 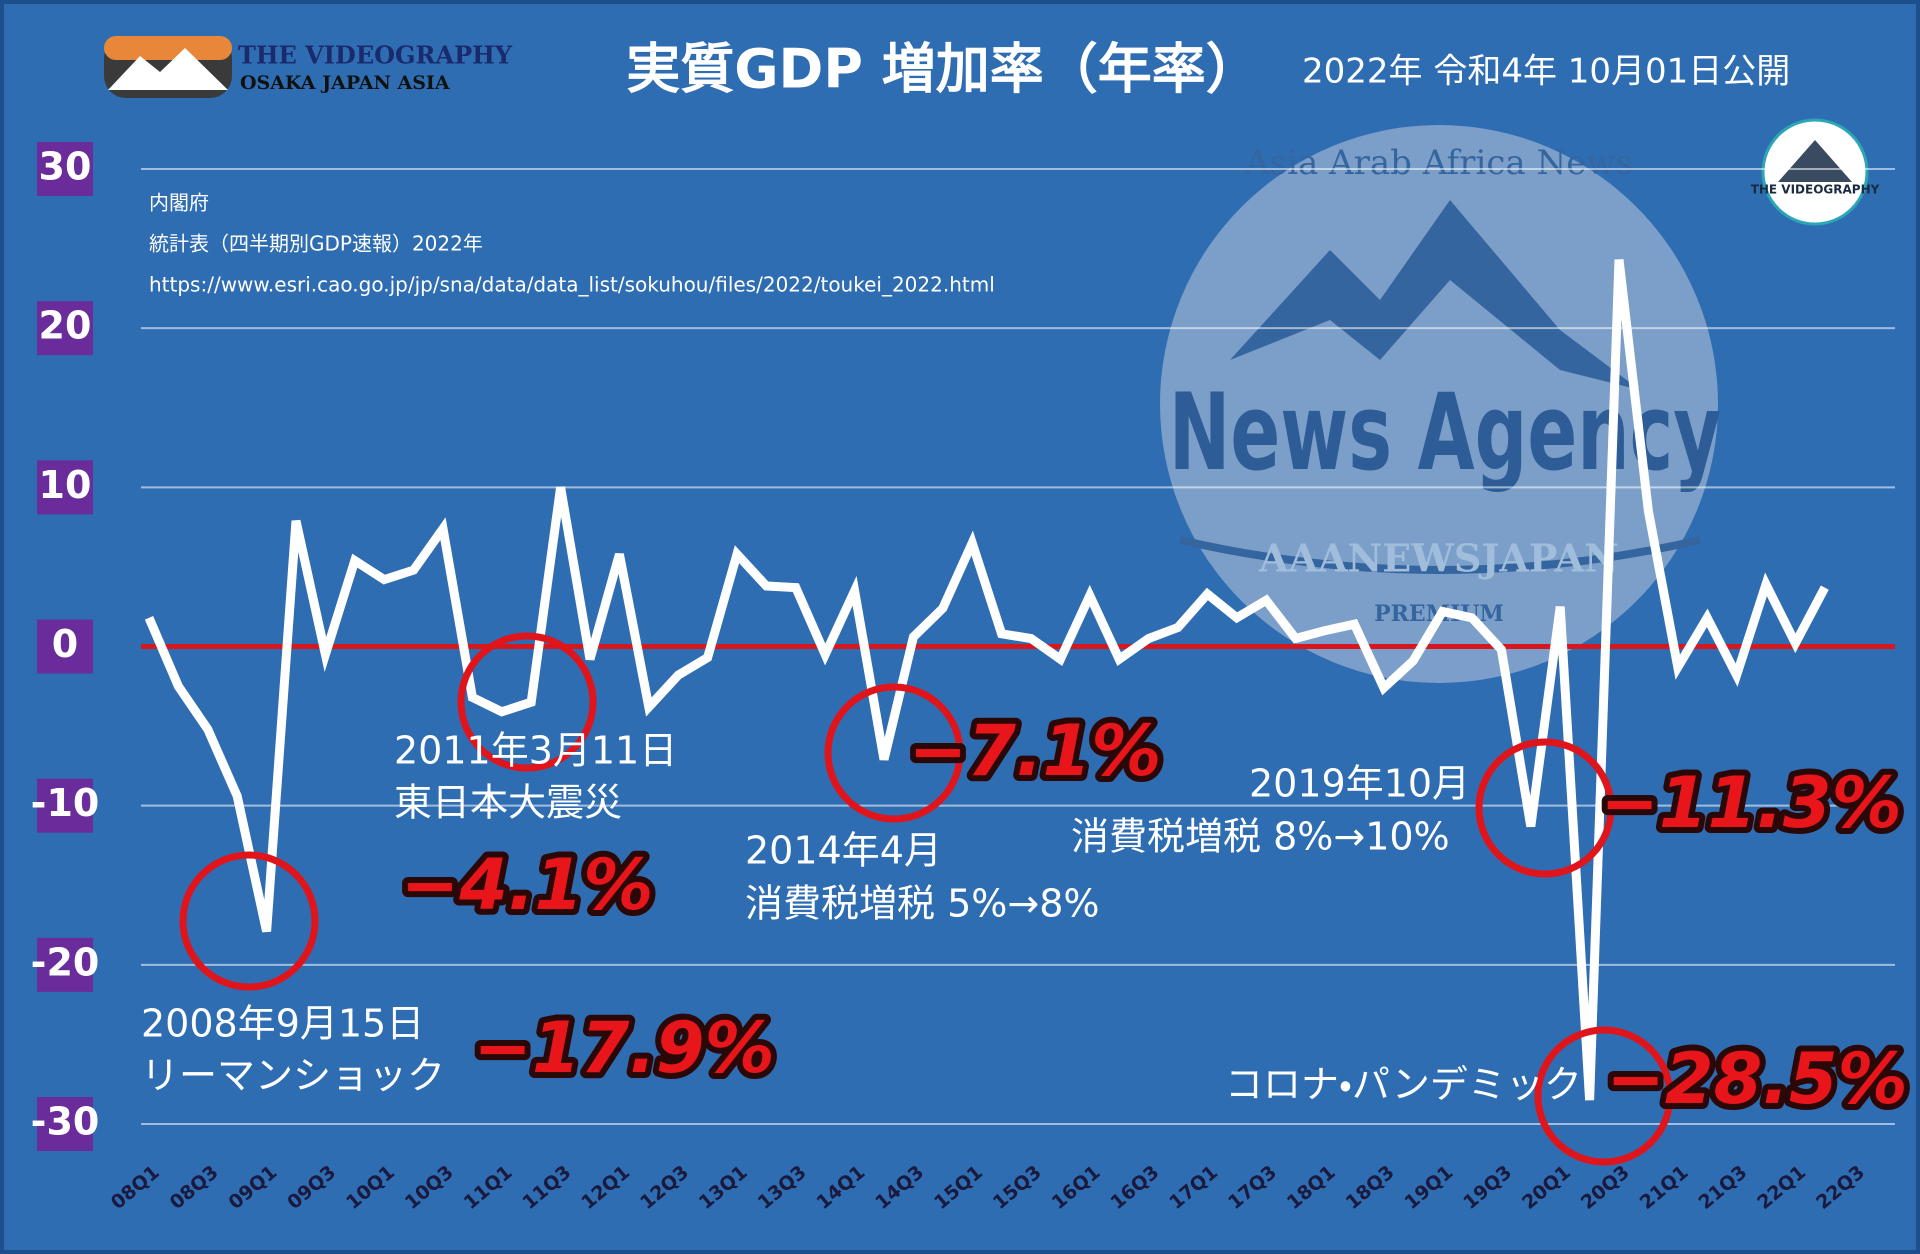 What do you see at coordinates (282, 1024) in the screenshot?
I see `annotation: 2008年9月15日` at bounding box center [282, 1024].